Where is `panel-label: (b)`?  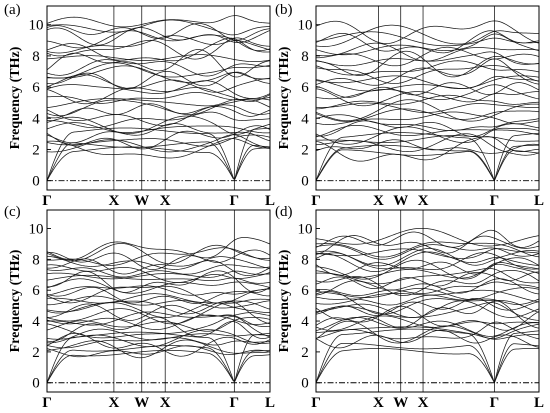 panel-label: (b) is located at coordinates (284, 10).